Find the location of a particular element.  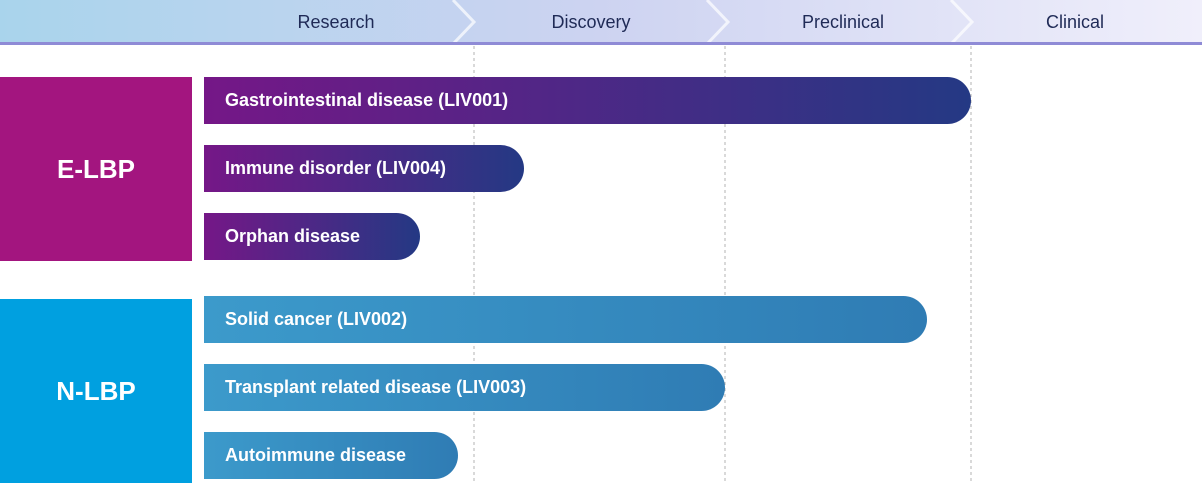

program-label: Immune disorder (LIV004) is located at coordinates (336, 168).